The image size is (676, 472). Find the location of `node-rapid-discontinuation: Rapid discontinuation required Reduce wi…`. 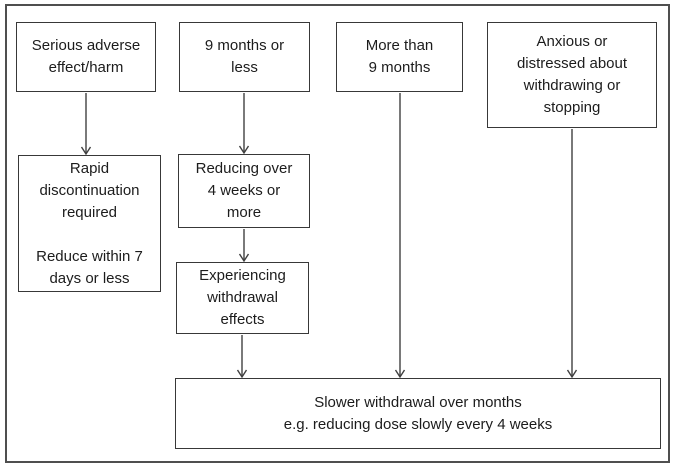

node-rapid-discontinuation: Rapid discontinuation required Reduce wi… is located at coordinates (89, 223).